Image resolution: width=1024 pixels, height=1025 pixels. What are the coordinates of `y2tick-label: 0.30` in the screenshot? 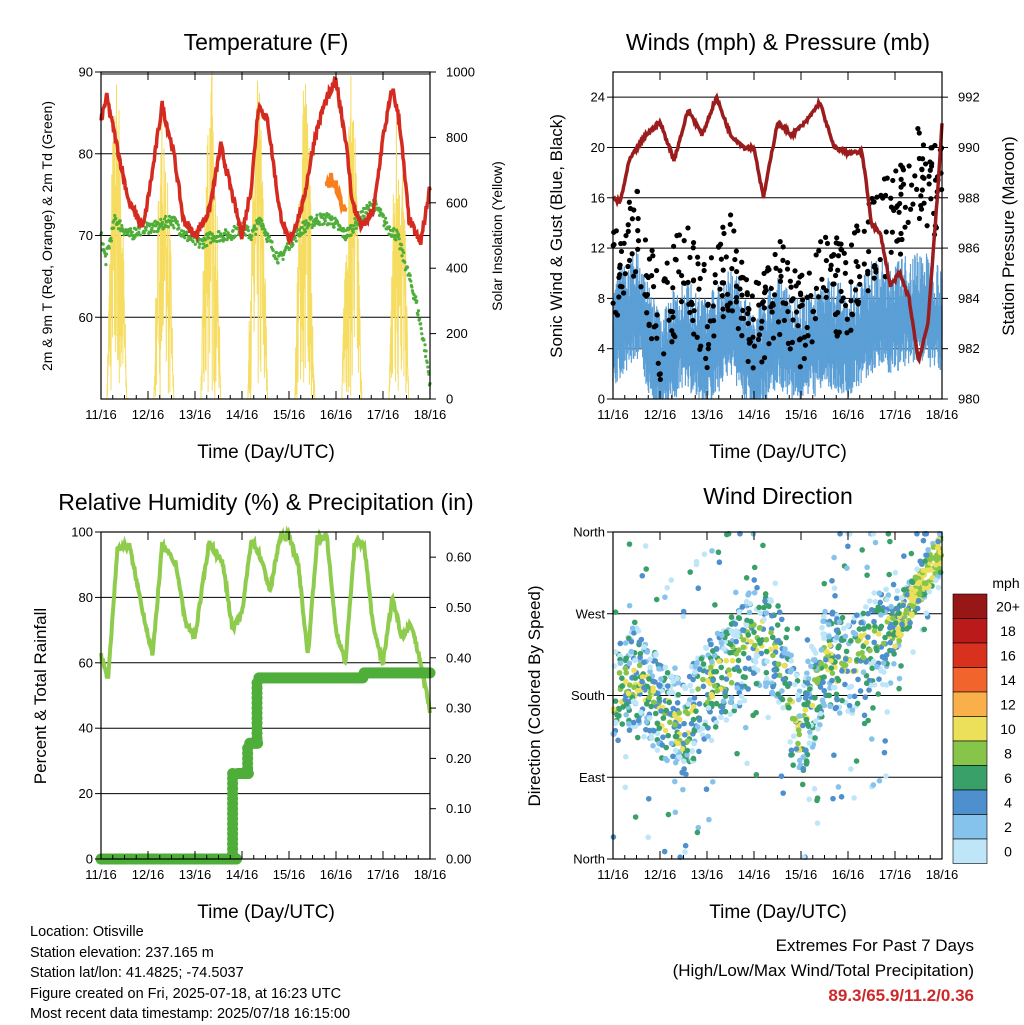 It's located at (458, 708).